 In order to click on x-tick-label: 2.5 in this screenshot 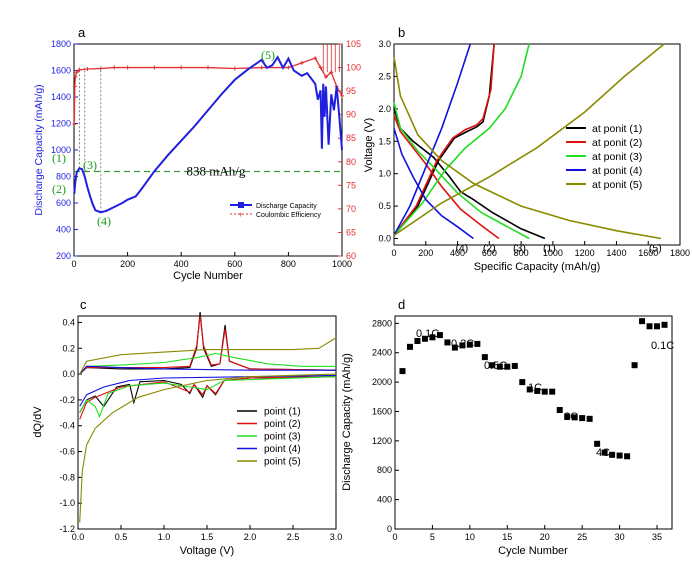, I will do `click(293, 537)`.